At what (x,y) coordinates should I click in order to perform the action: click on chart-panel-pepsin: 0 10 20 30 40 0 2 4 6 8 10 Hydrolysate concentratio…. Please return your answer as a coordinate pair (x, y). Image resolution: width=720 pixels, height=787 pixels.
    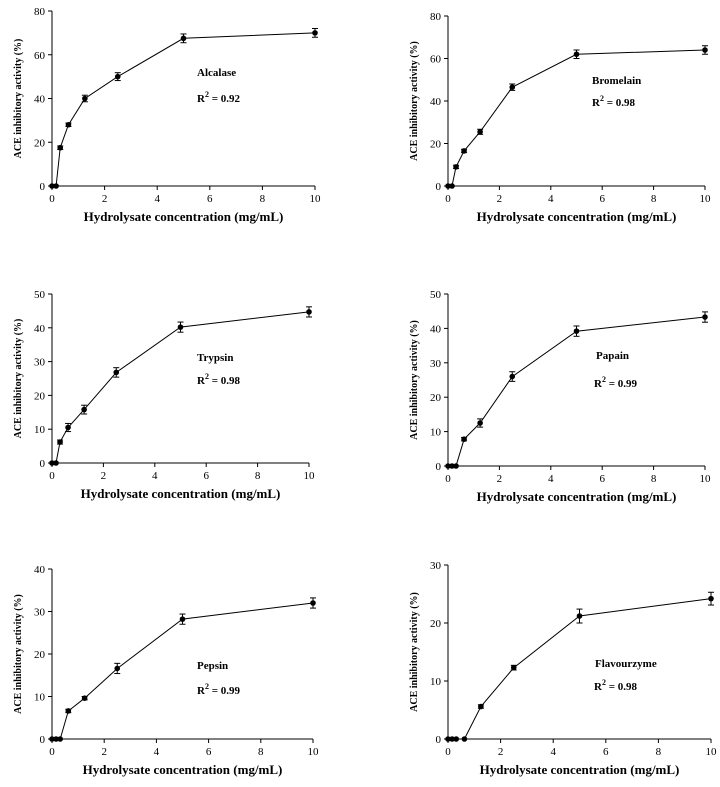
    Looking at the image, I should click on (166, 670).